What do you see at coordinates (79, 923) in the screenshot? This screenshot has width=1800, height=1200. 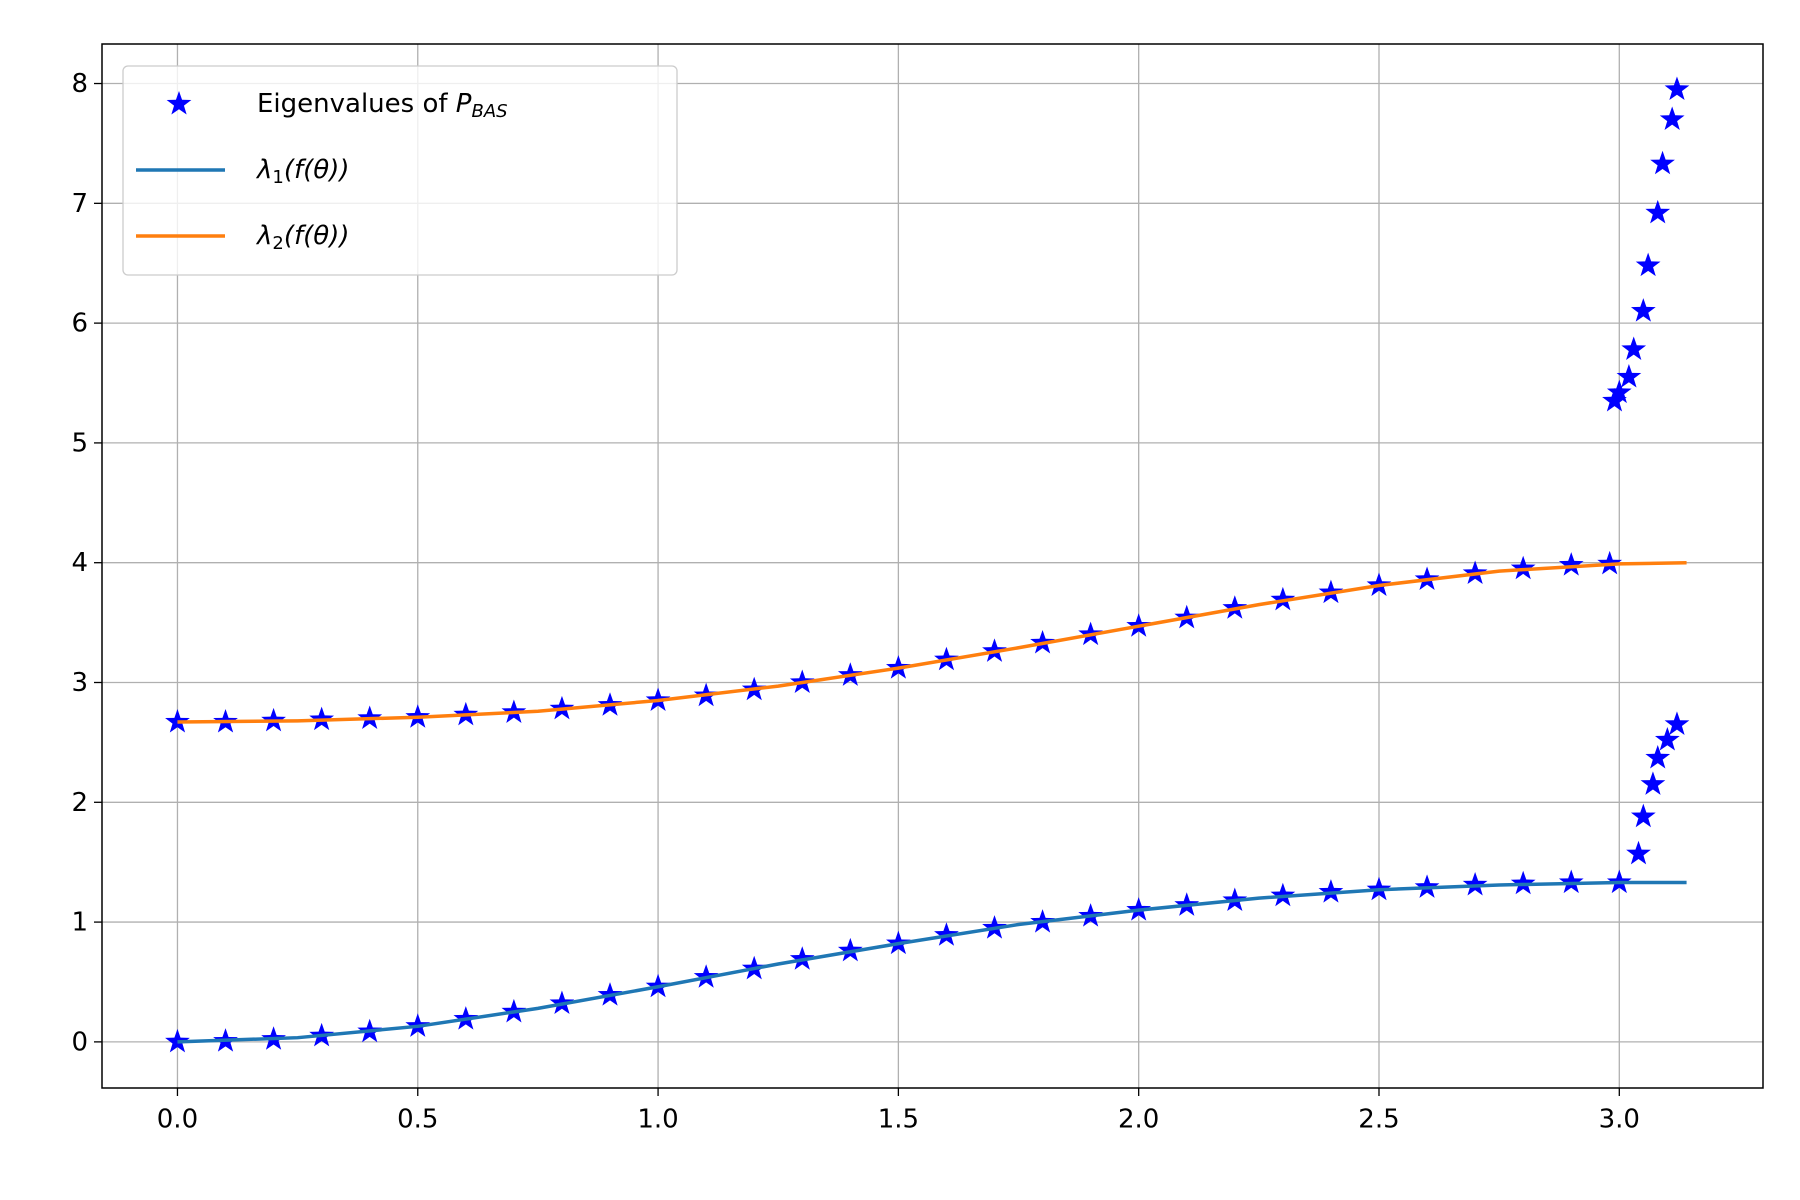 I see `y-tick-label: 1` at bounding box center [79, 923].